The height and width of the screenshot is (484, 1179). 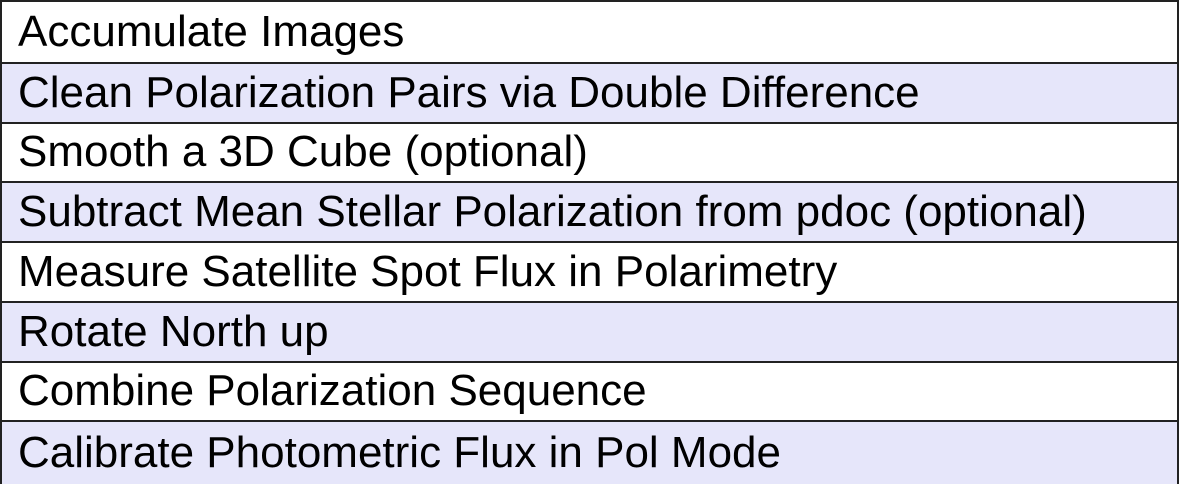 I want to click on list-item-smooth-3d-cube: Smooth a 3D Cube (optional), so click(x=589, y=153).